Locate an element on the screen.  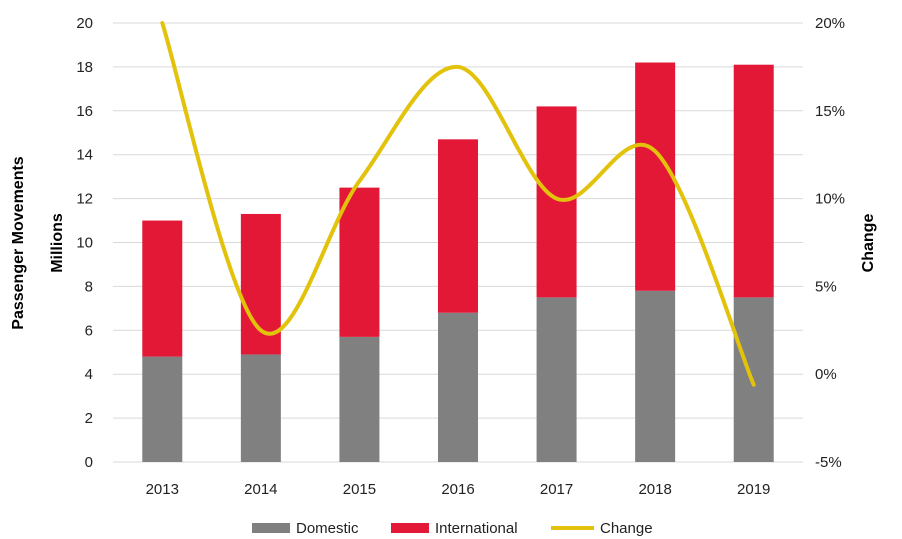
bar-international-2015 is located at coordinates (359, 262).